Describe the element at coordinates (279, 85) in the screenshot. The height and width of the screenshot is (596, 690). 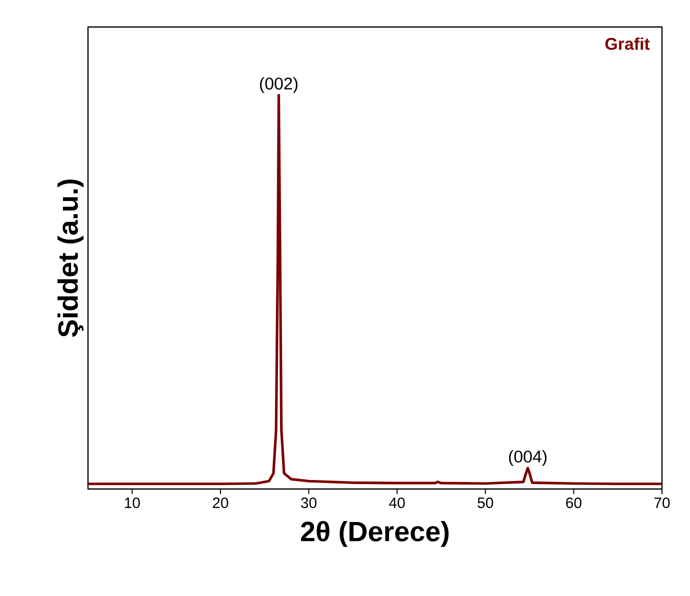
I see `annotation: (002)` at that location.